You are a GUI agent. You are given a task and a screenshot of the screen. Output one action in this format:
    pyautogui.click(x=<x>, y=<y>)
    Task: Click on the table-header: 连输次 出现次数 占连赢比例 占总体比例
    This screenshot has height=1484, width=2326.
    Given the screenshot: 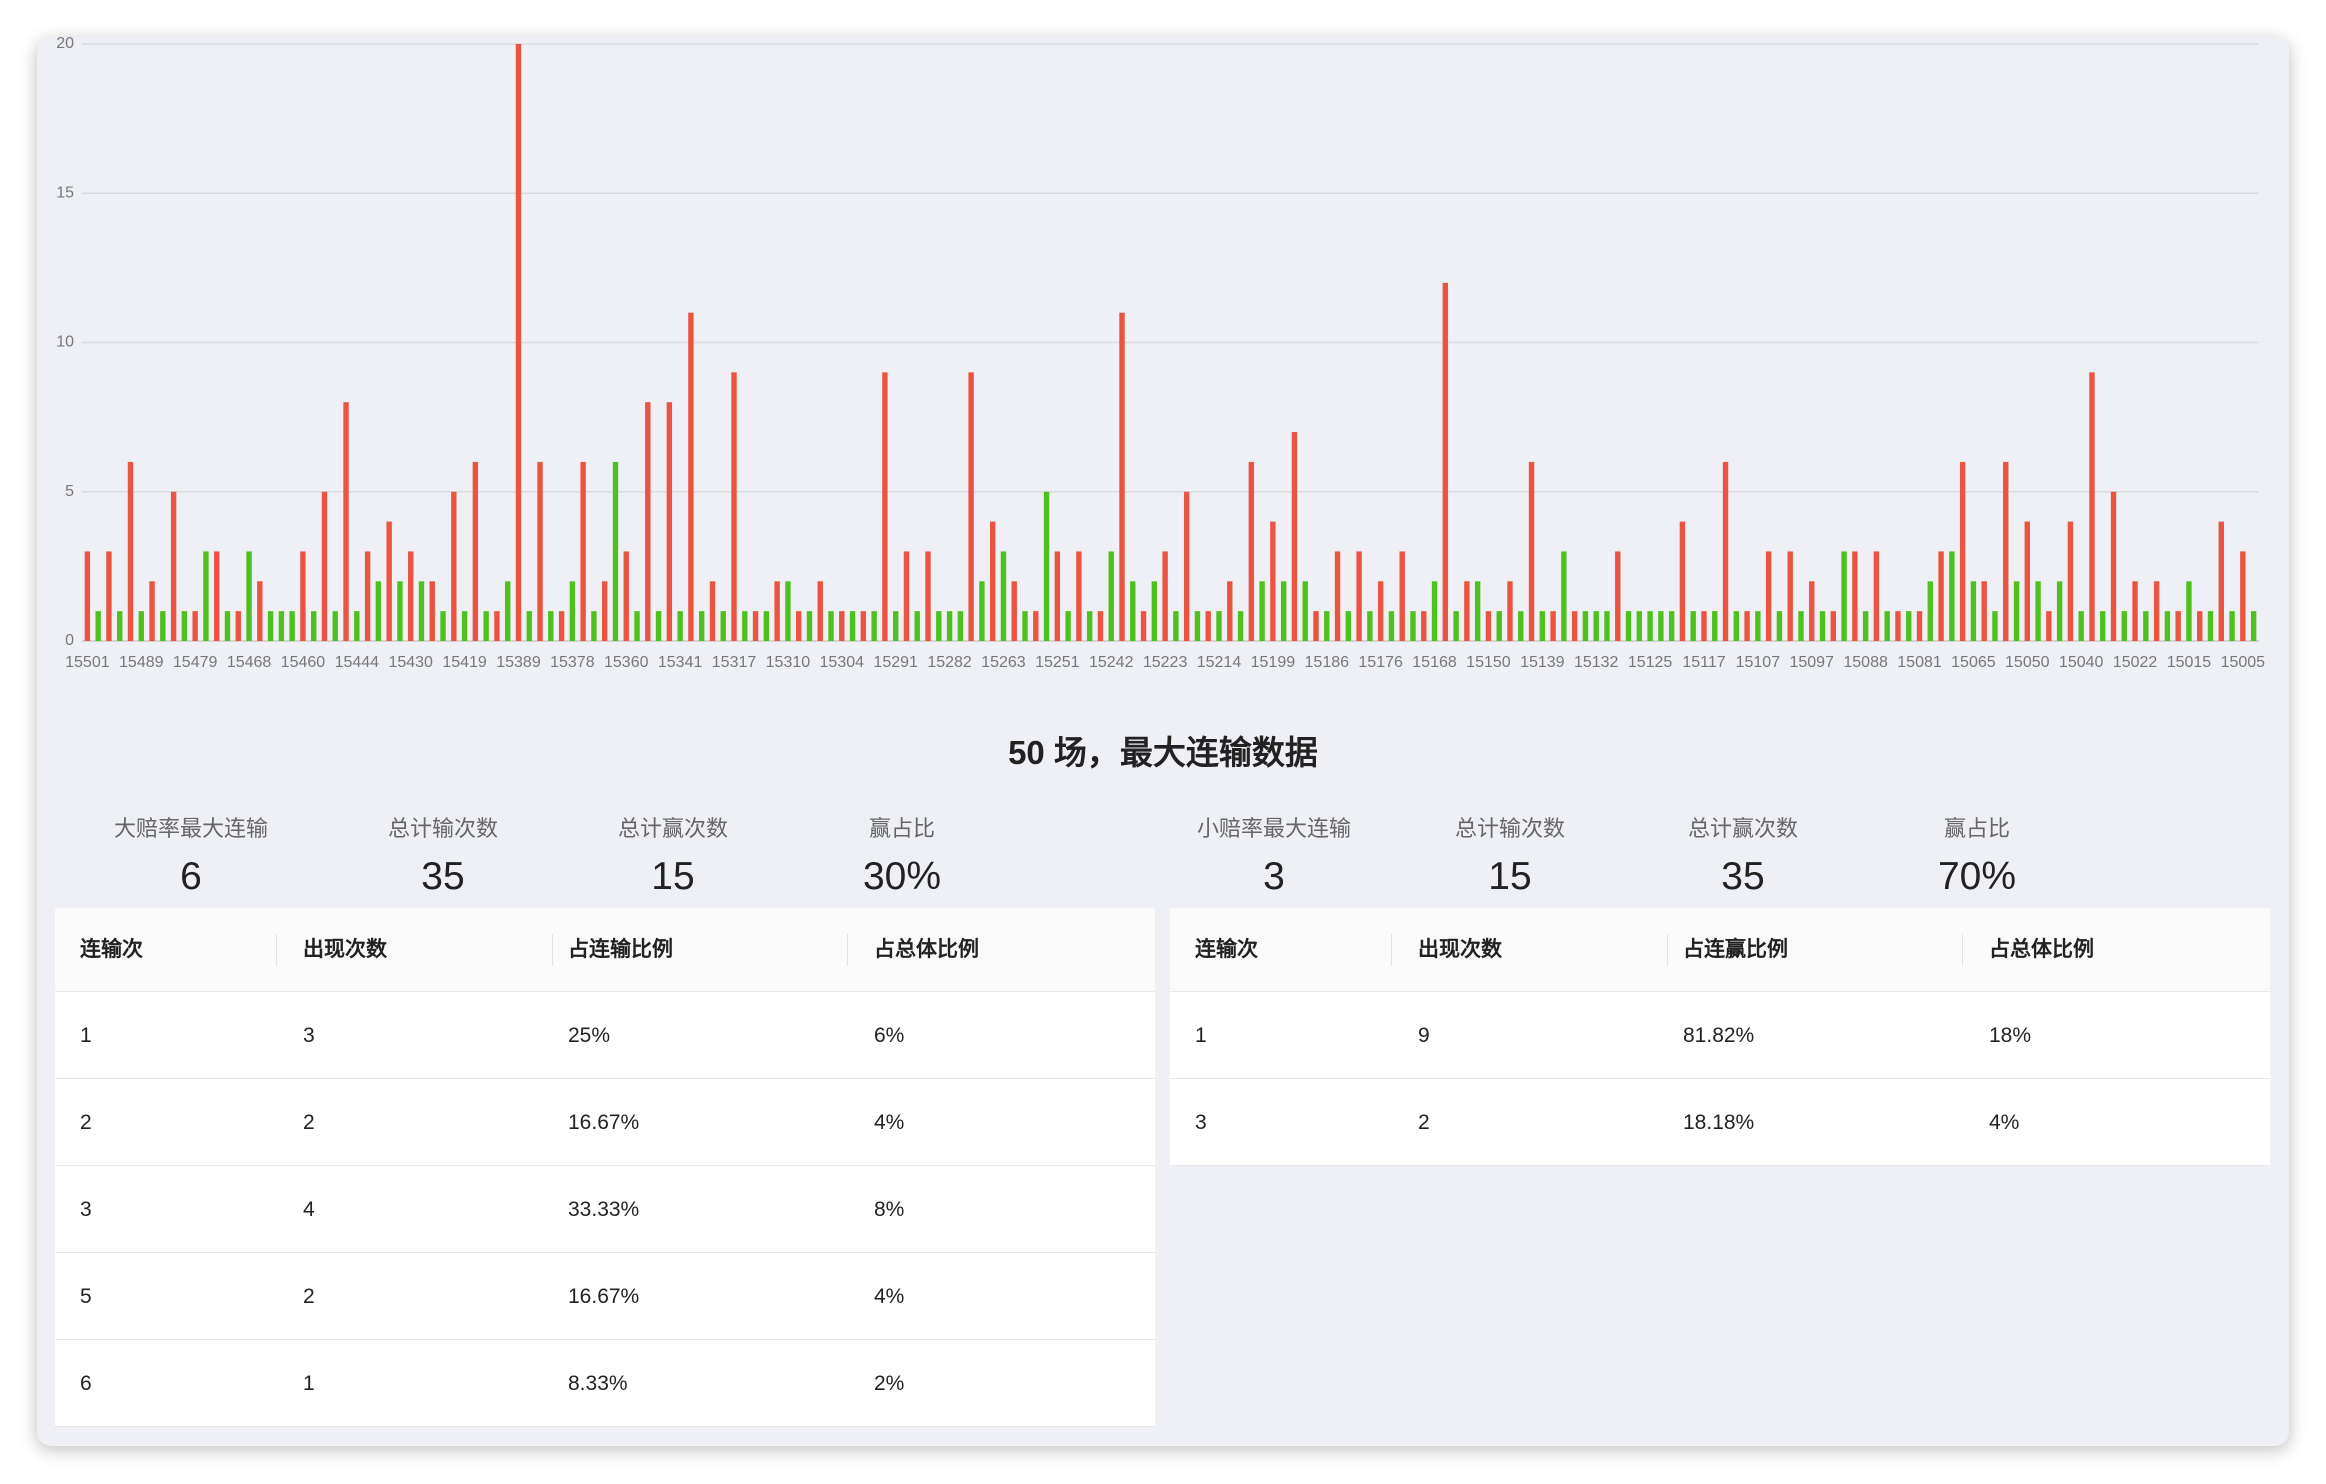 What is the action you would take?
    pyautogui.click(x=1720, y=950)
    